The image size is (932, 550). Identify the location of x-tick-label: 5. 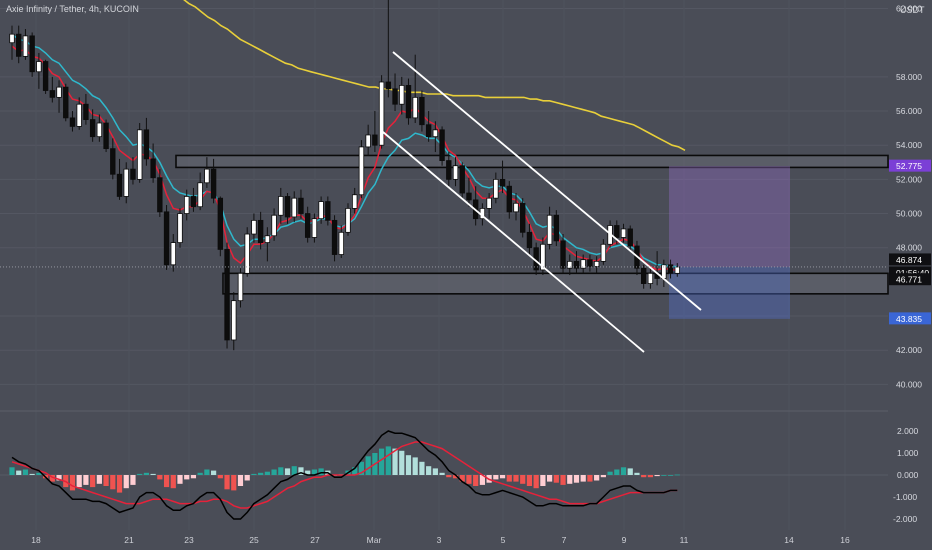
(503, 540).